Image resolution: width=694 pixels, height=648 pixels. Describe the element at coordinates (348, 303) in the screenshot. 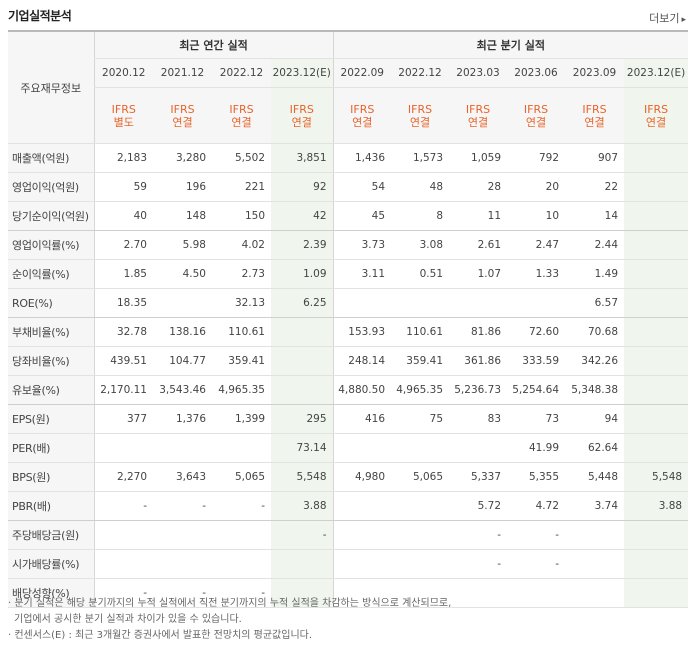

I see `table-row: ROE(%) 18.35 32.13 6.25 6.57` at that location.